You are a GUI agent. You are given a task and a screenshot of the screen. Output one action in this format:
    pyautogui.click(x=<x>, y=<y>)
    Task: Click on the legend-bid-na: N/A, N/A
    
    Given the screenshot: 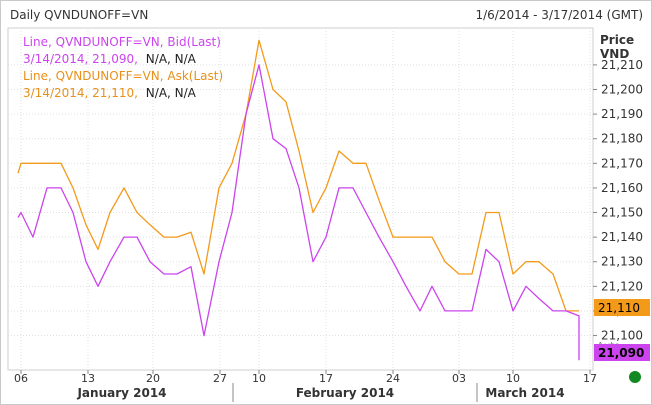 What is the action you would take?
    pyautogui.click(x=171, y=59)
    